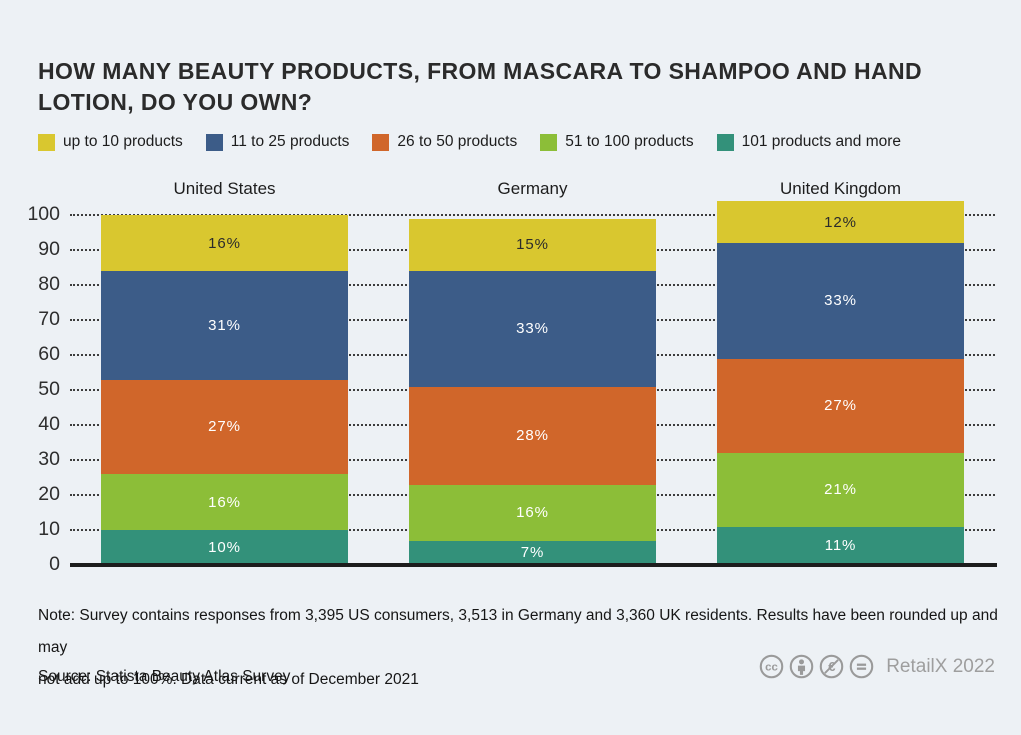 This screenshot has width=1021, height=735. I want to click on bar-segment: 7%, so click(532, 552).